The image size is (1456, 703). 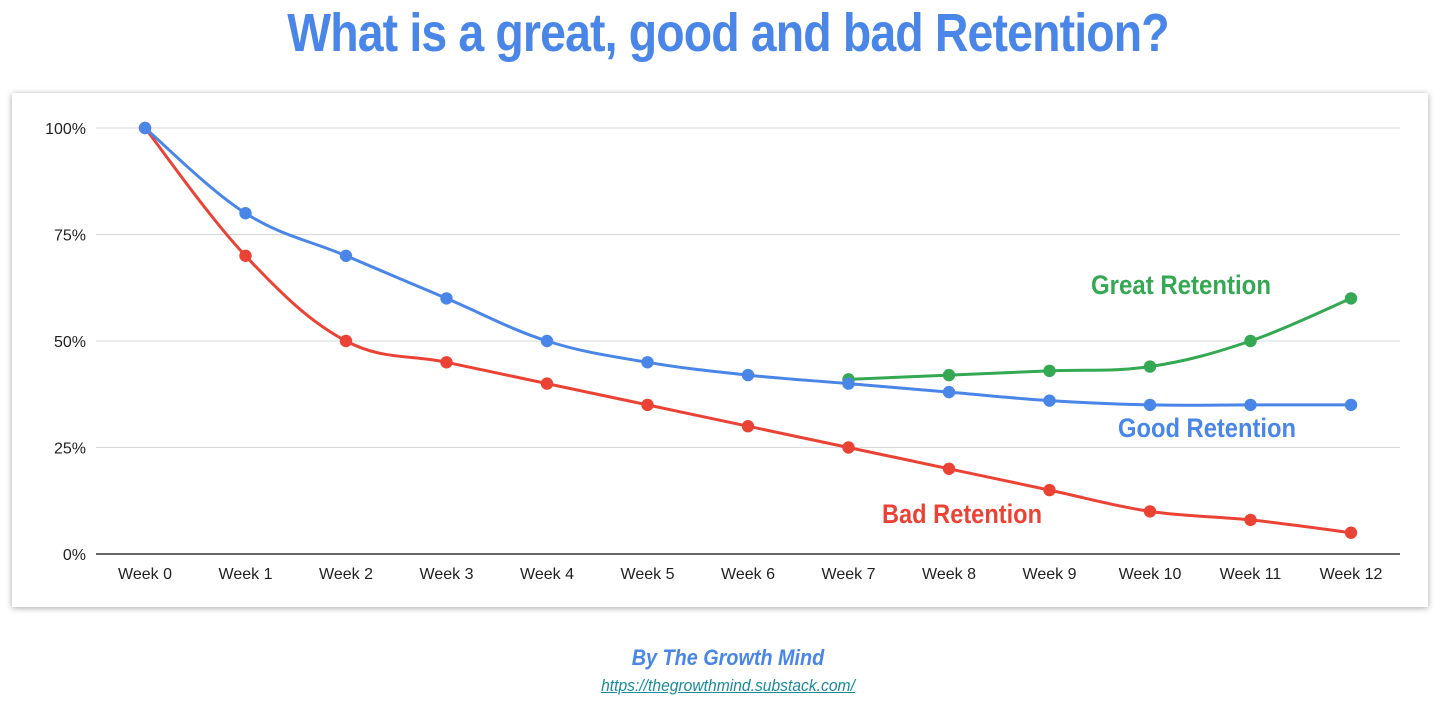 I want to click on x-tick-label: Week 6, so click(x=748, y=574).